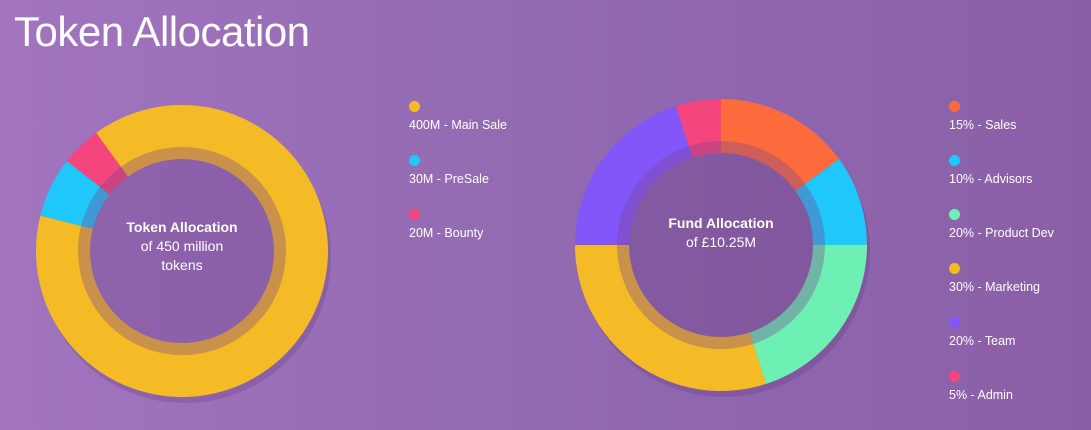 The image size is (1091, 430). What do you see at coordinates (721, 223) in the screenshot?
I see `fund-center-title: Fund Allocation` at bounding box center [721, 223].